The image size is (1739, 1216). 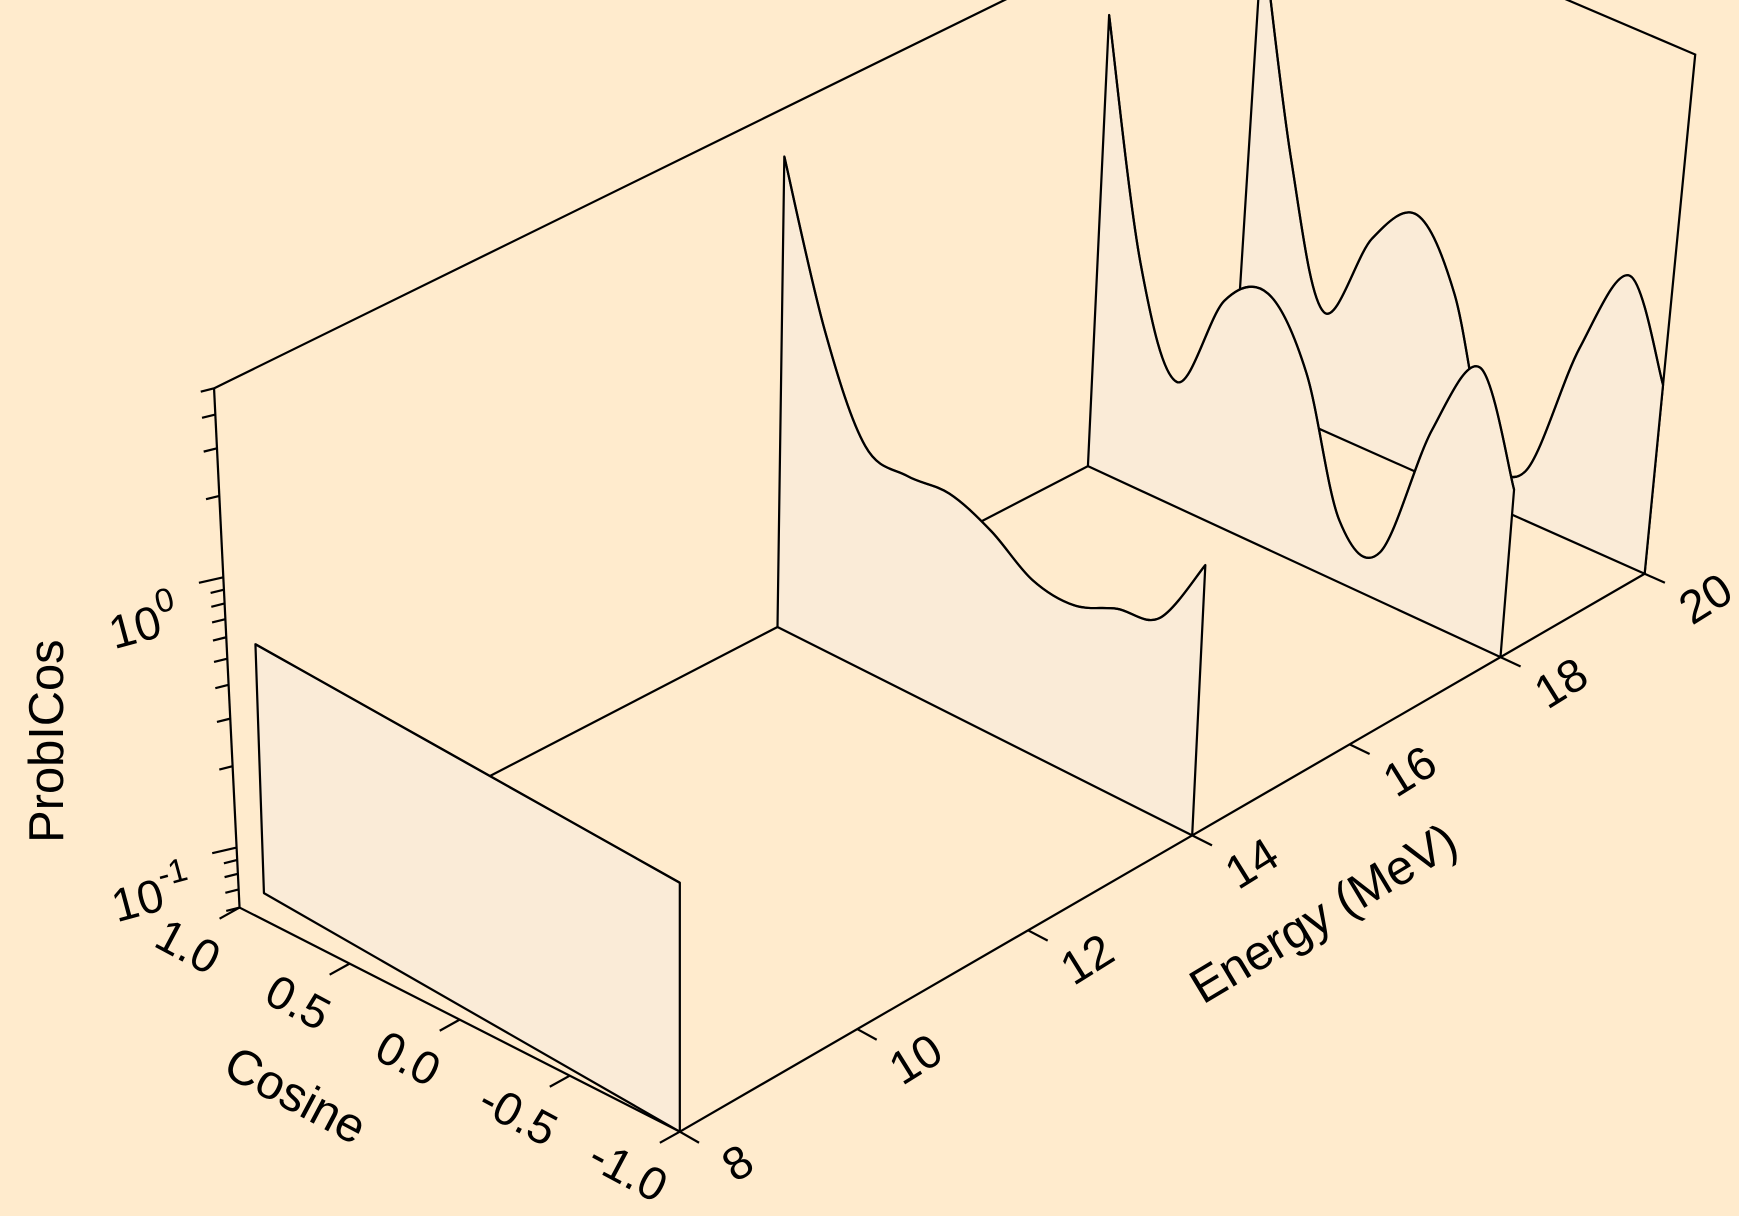 I want to click on z-tick-label: 10⁻¹, so click(x=150, y=891).